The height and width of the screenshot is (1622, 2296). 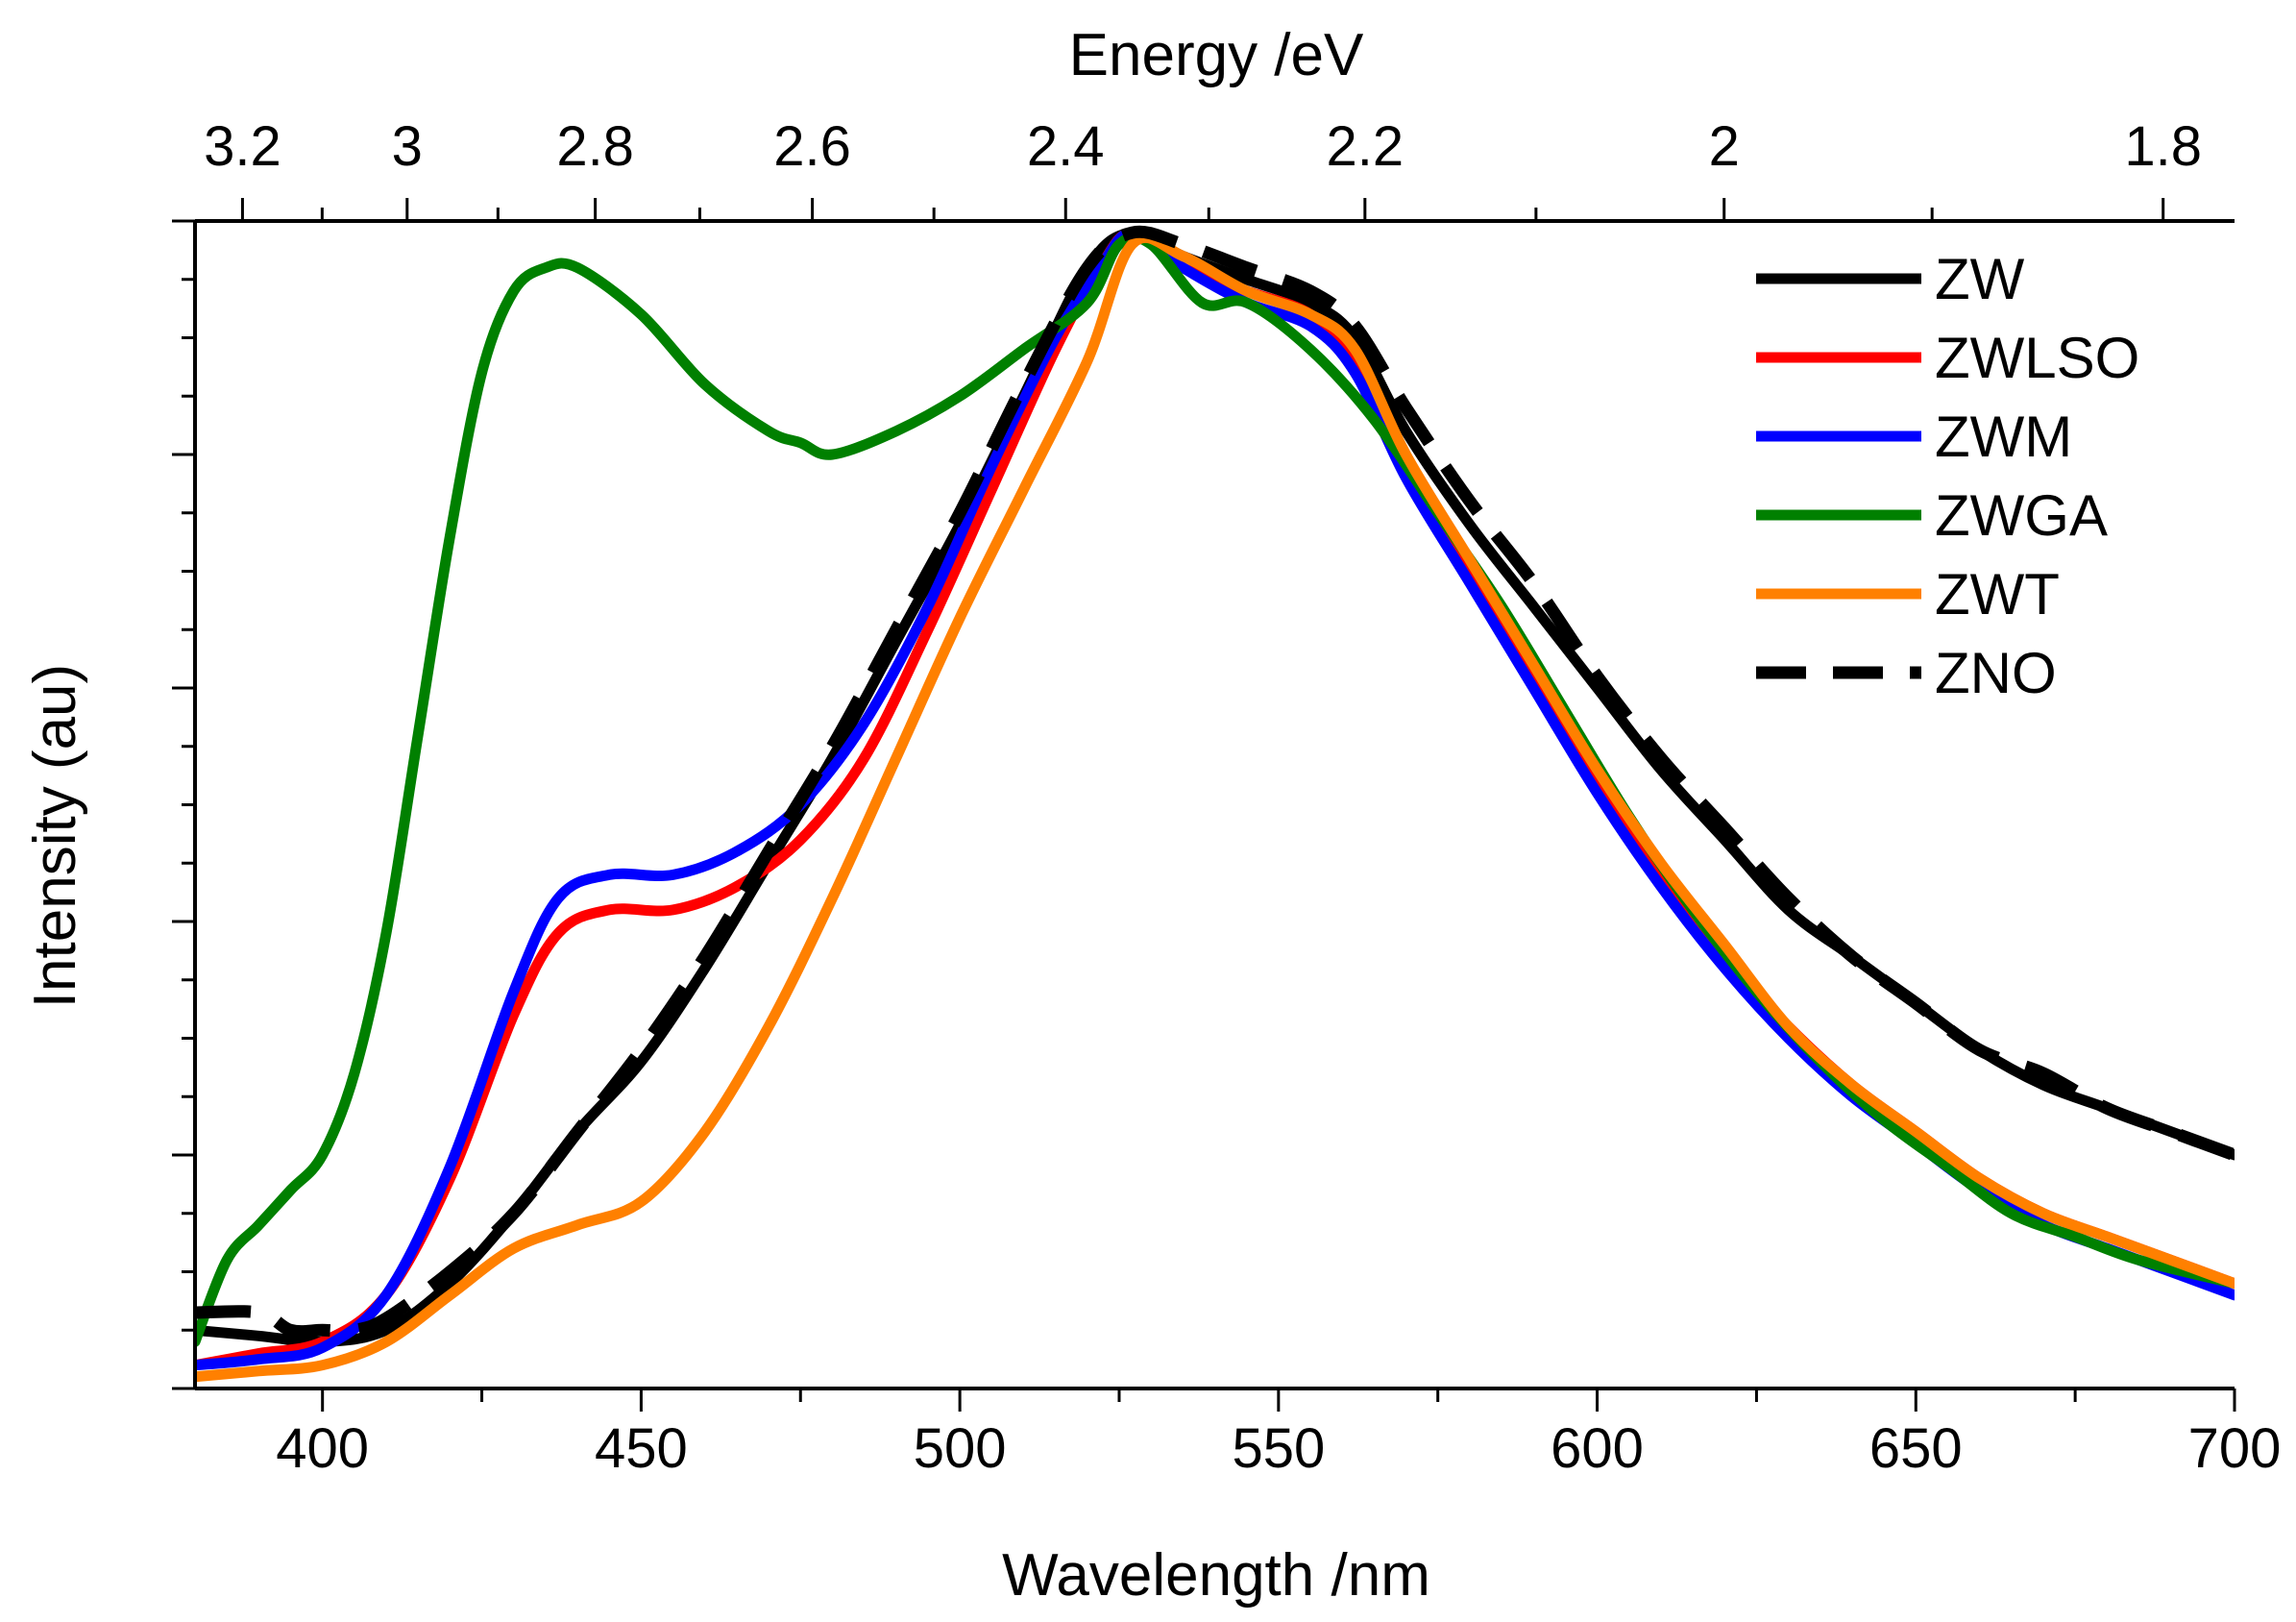 I want to click on x-tick-label: 450, so click(x=641, y=1448).